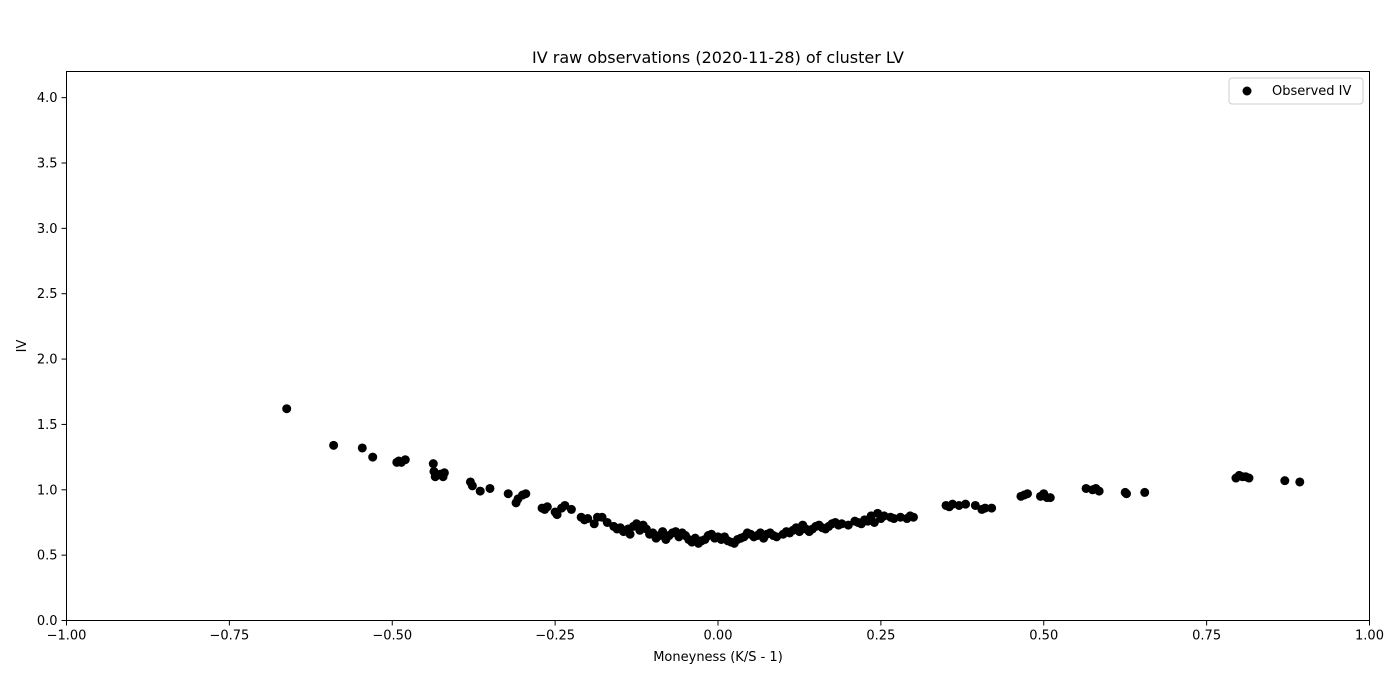 This screenshot has width=1400, height=700. Describe the element at coordinates (47, 294) in the screenshot. I see `y-tick-label: 2.5` at that location.